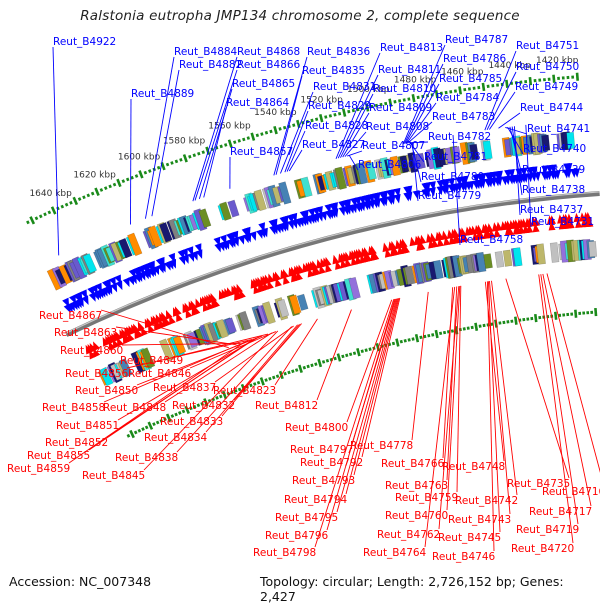 The width and height of the screenshot is (600, 604). Describe the element at coordinates (408, 535) in the screenshot. I see `reverse-gene-label: Reut_B4762` at that location.